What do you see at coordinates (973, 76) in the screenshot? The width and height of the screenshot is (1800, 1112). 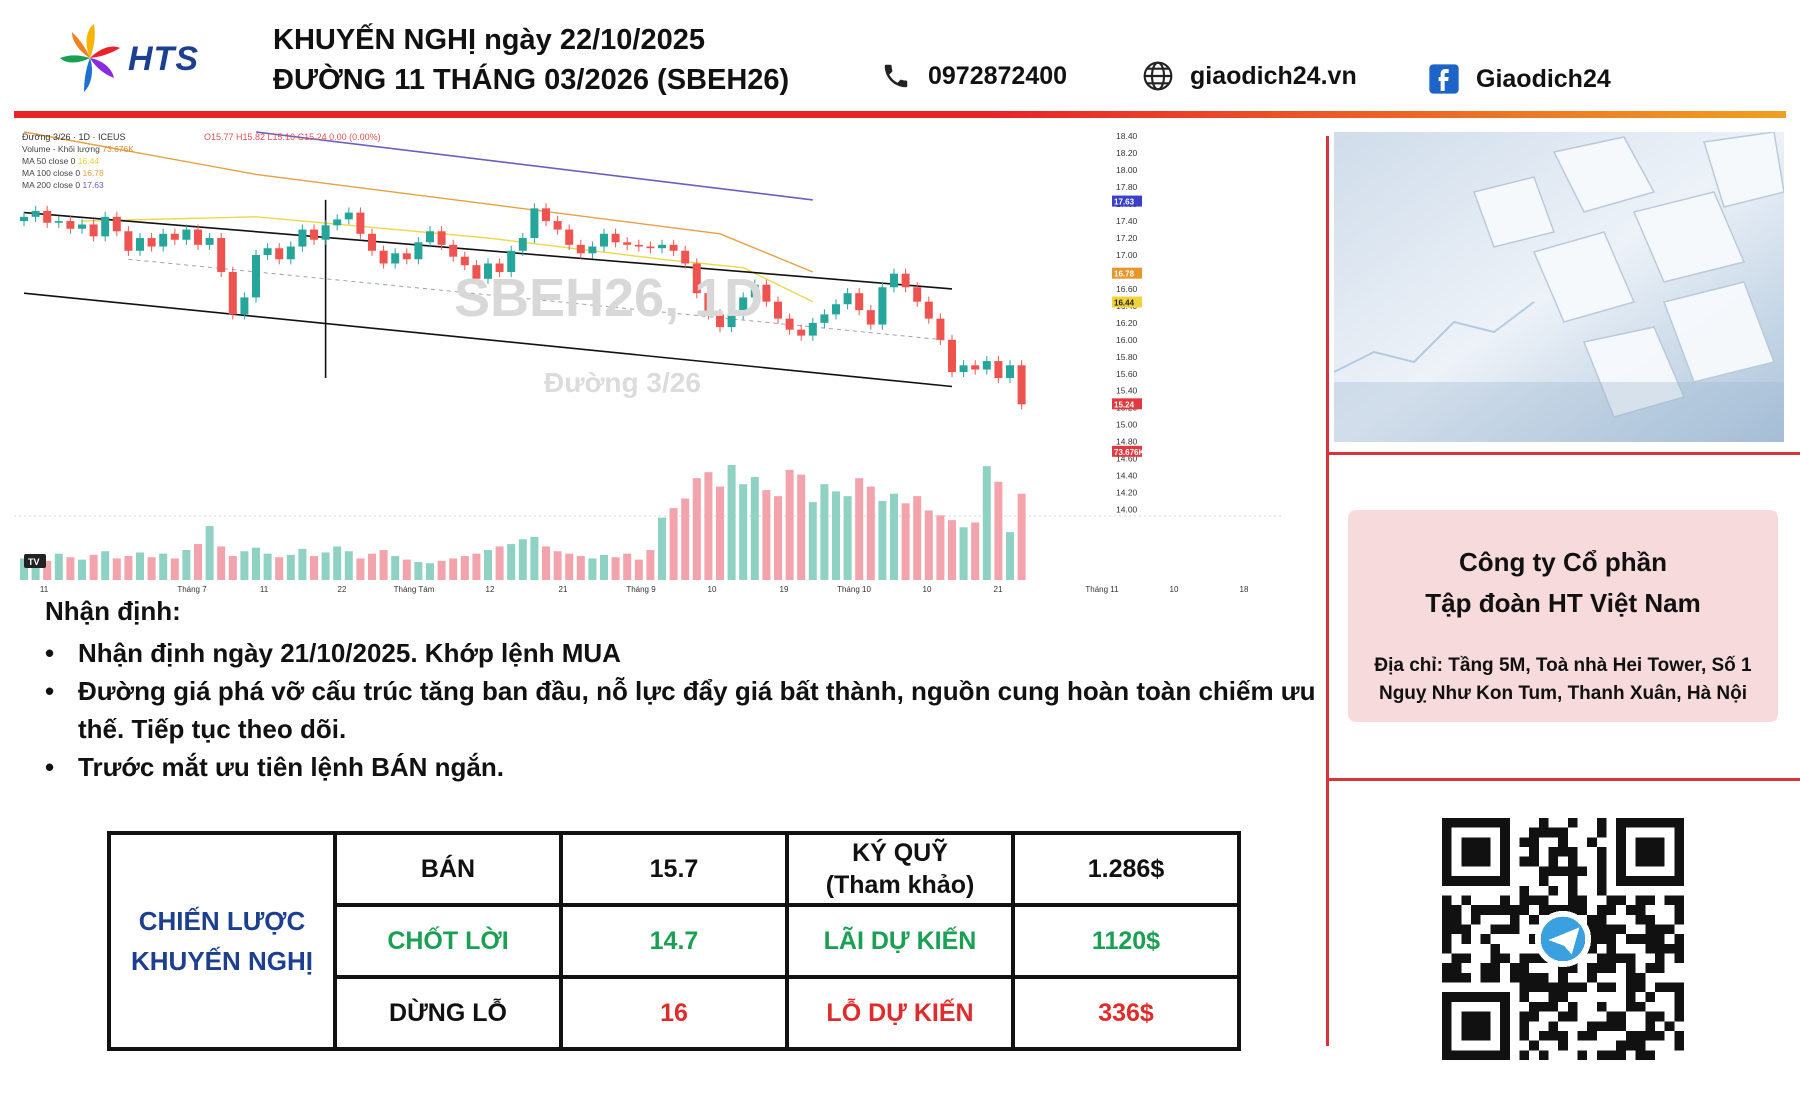 I see `contact-phone: 0972872400` at bounding box center [973, 76].